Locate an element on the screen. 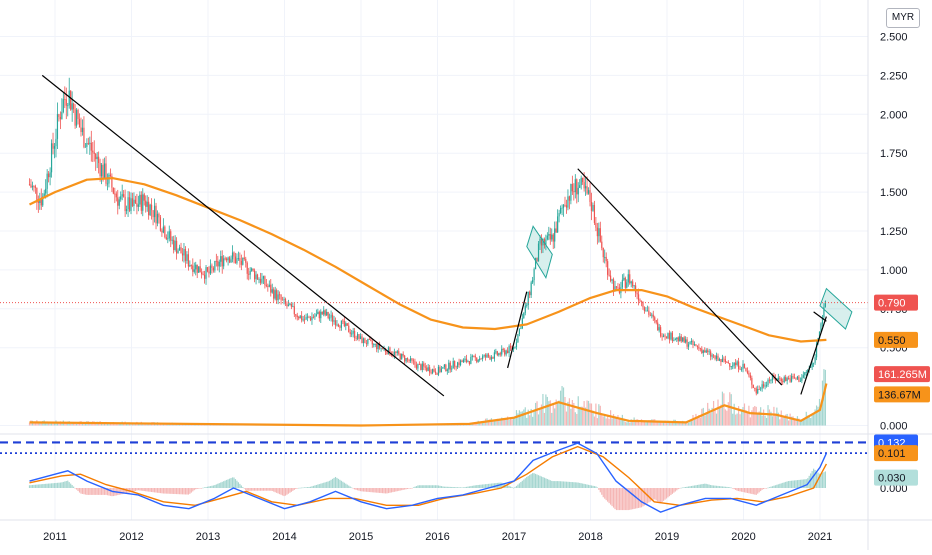 This screenshot has height=555, width=932. date-tick-label: 2011 is located at coordinates (55, 537).